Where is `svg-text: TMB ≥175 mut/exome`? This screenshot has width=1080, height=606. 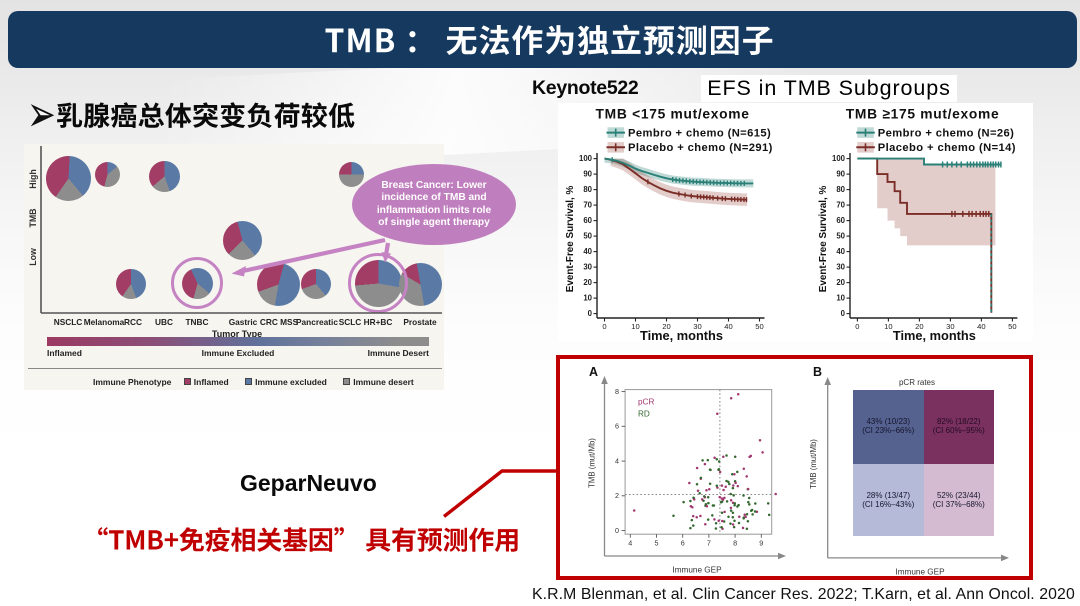
svg-text: TMB ≥175 mut/exome is located at coordinates (923, 114).